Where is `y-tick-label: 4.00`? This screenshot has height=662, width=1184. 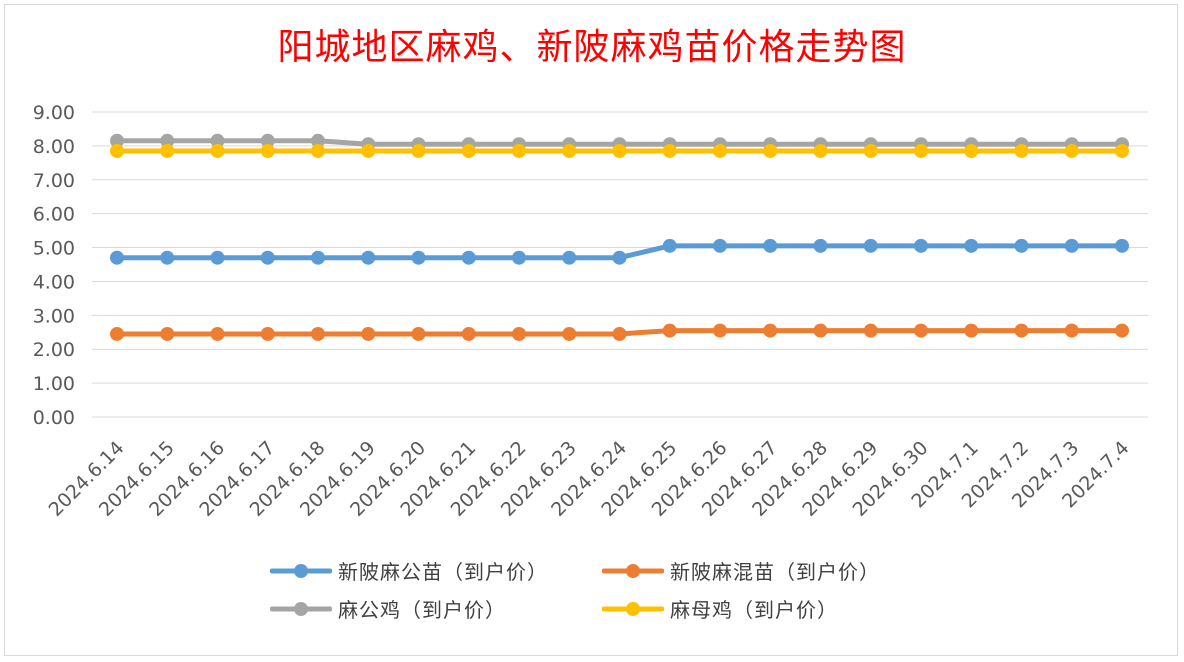
y-tick-label: 4.00 is located at coordinates (54, 282).